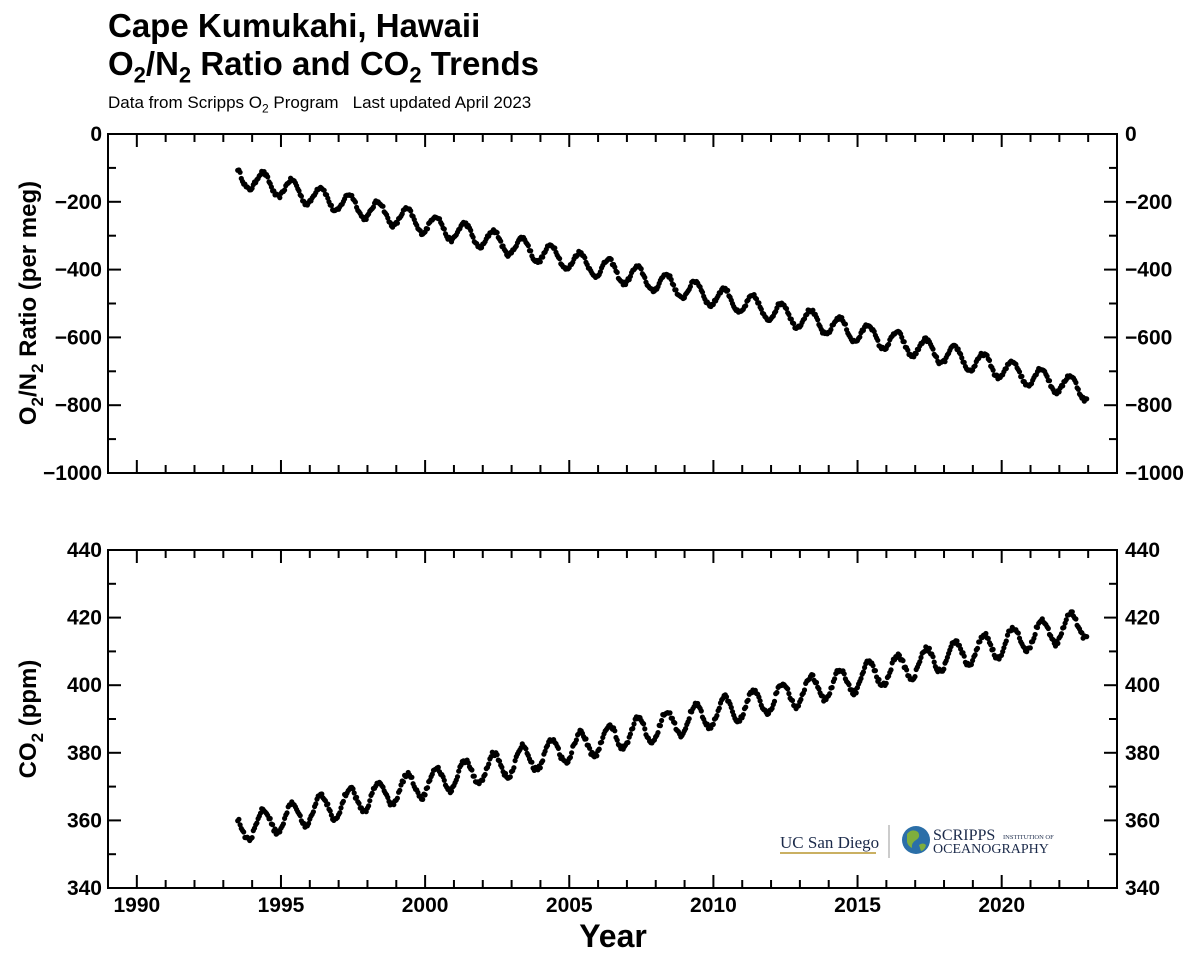 Image resolution: width=1200 pixels, height=967 pixels. What do you see at coordinates (31, 719) in the screenshot?
I see `bottom-y-axis-label: CO2 (ppm)` at bounding box center [31, 719].